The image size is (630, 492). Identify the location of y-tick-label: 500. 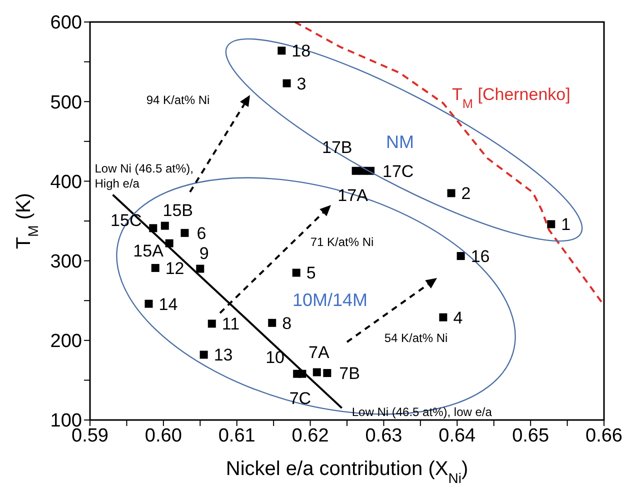
(66, 103).